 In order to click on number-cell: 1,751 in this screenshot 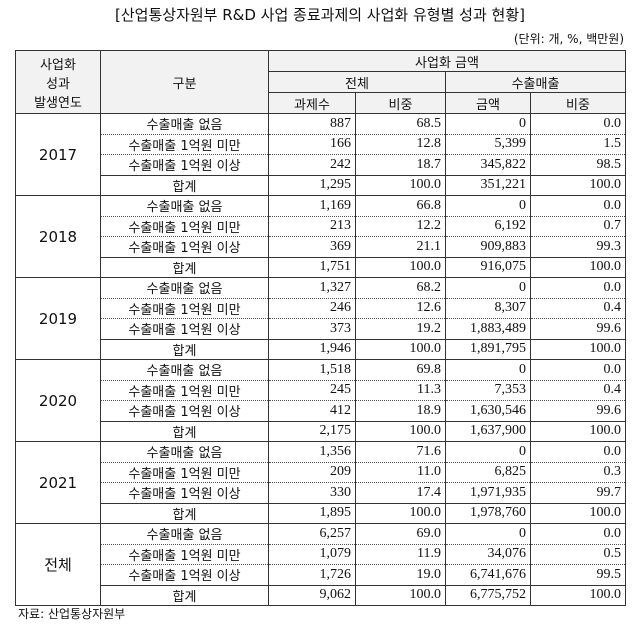, I will do `click(312, 267)`.